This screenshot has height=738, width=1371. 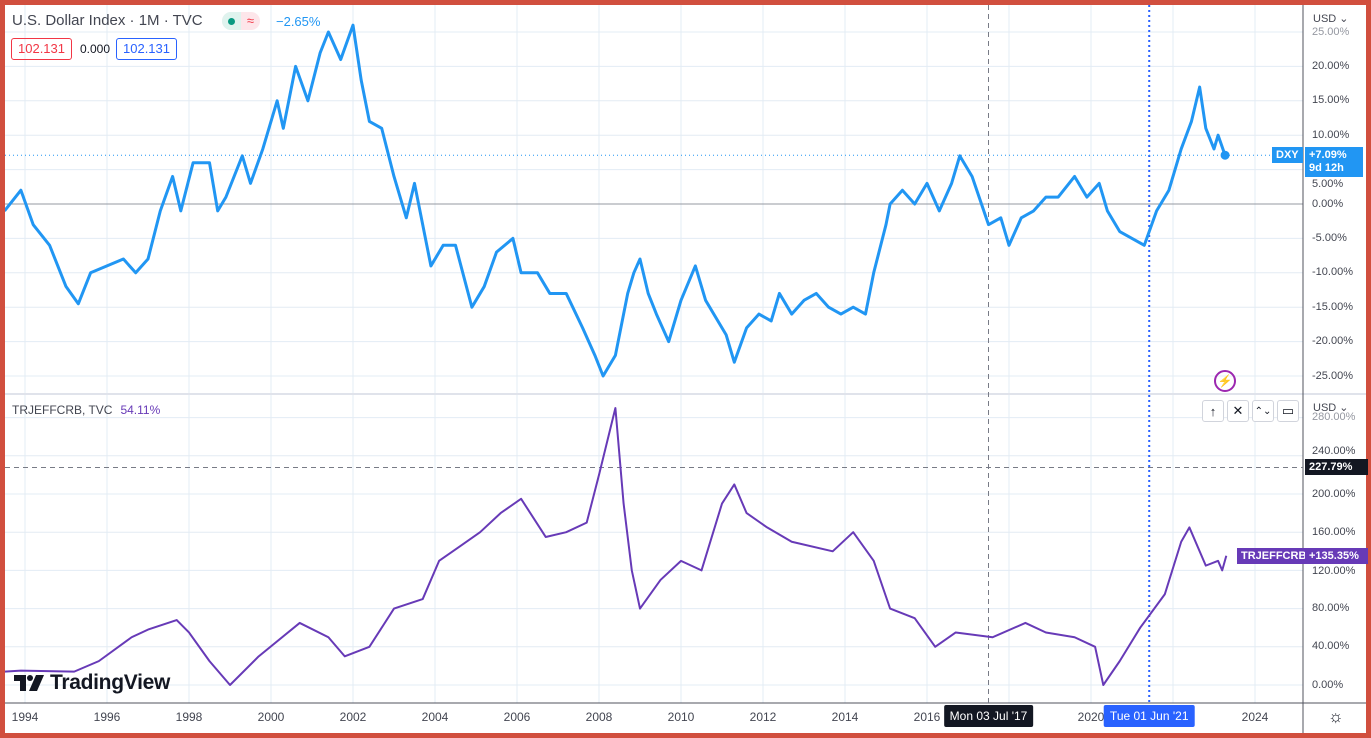 I want to click on y-tick-label-top: -20.00%, so click(x=1332, y=341).